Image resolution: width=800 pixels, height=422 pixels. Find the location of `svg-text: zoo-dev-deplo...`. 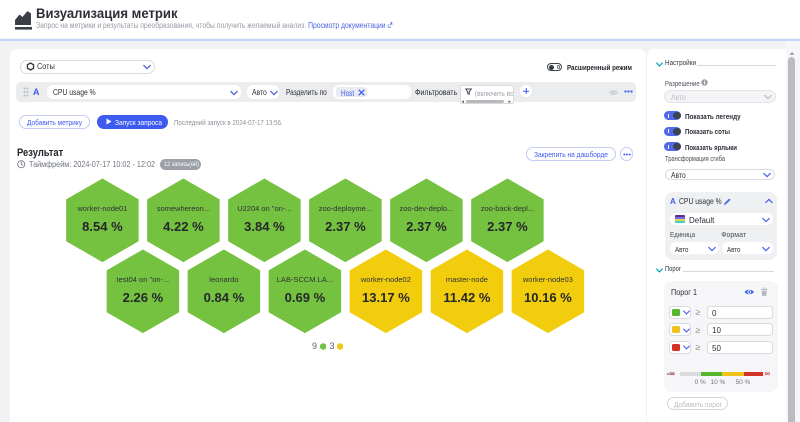

svg-text: zoo-dev-deplo... is located at coordinates (427, 208).